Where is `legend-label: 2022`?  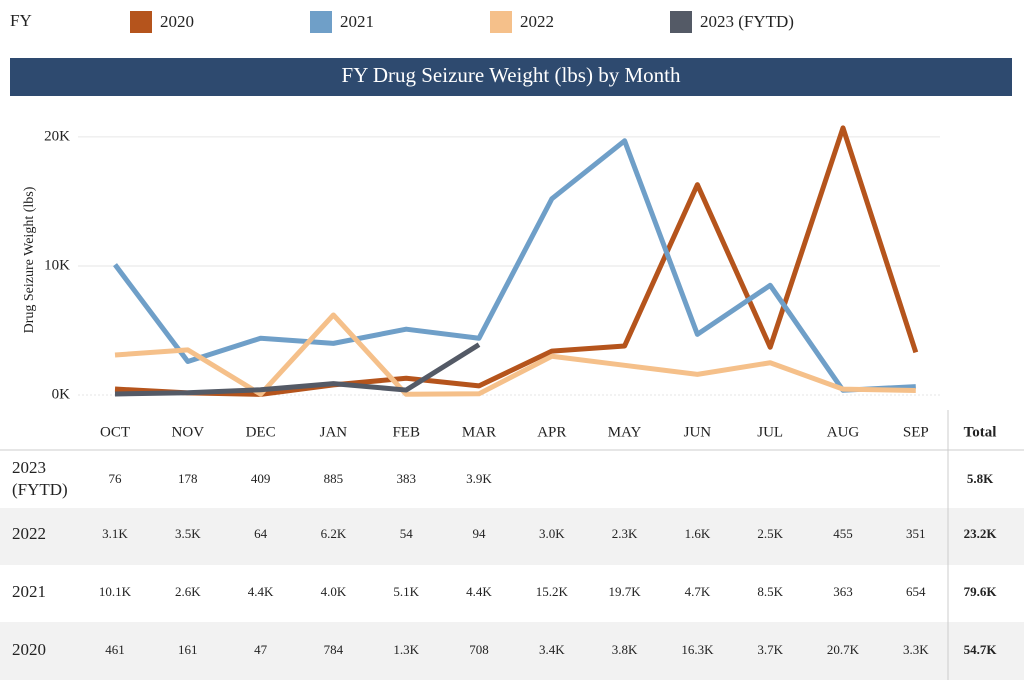 legend-label: 2022 is located at coordinates (537, 21).